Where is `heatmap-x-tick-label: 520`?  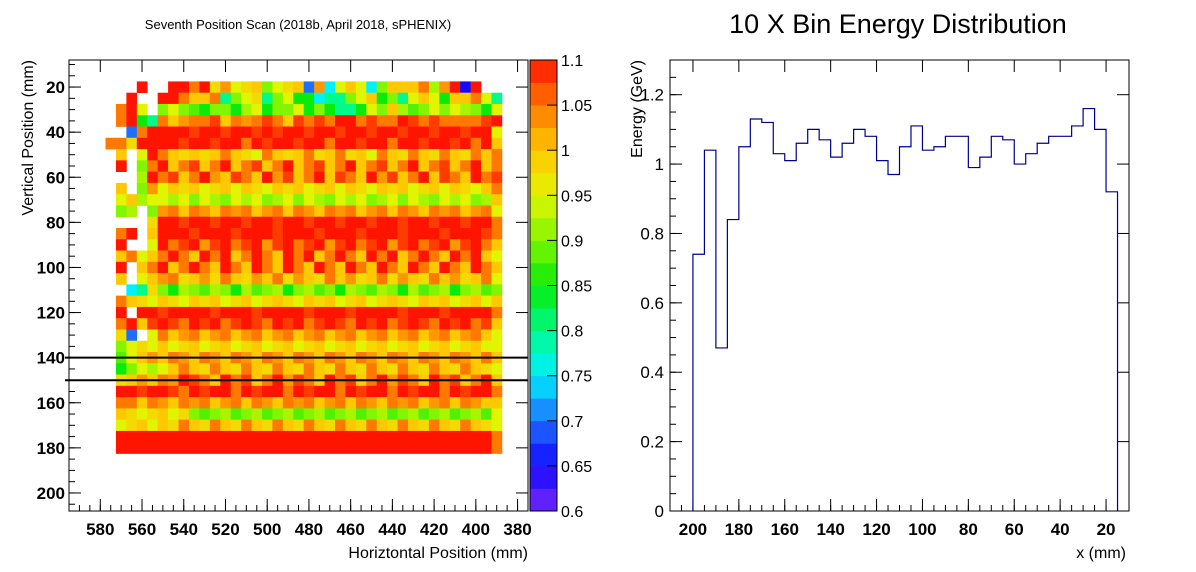
heatmap-x-tick-label: 520 is located at coordinates (225, 529).